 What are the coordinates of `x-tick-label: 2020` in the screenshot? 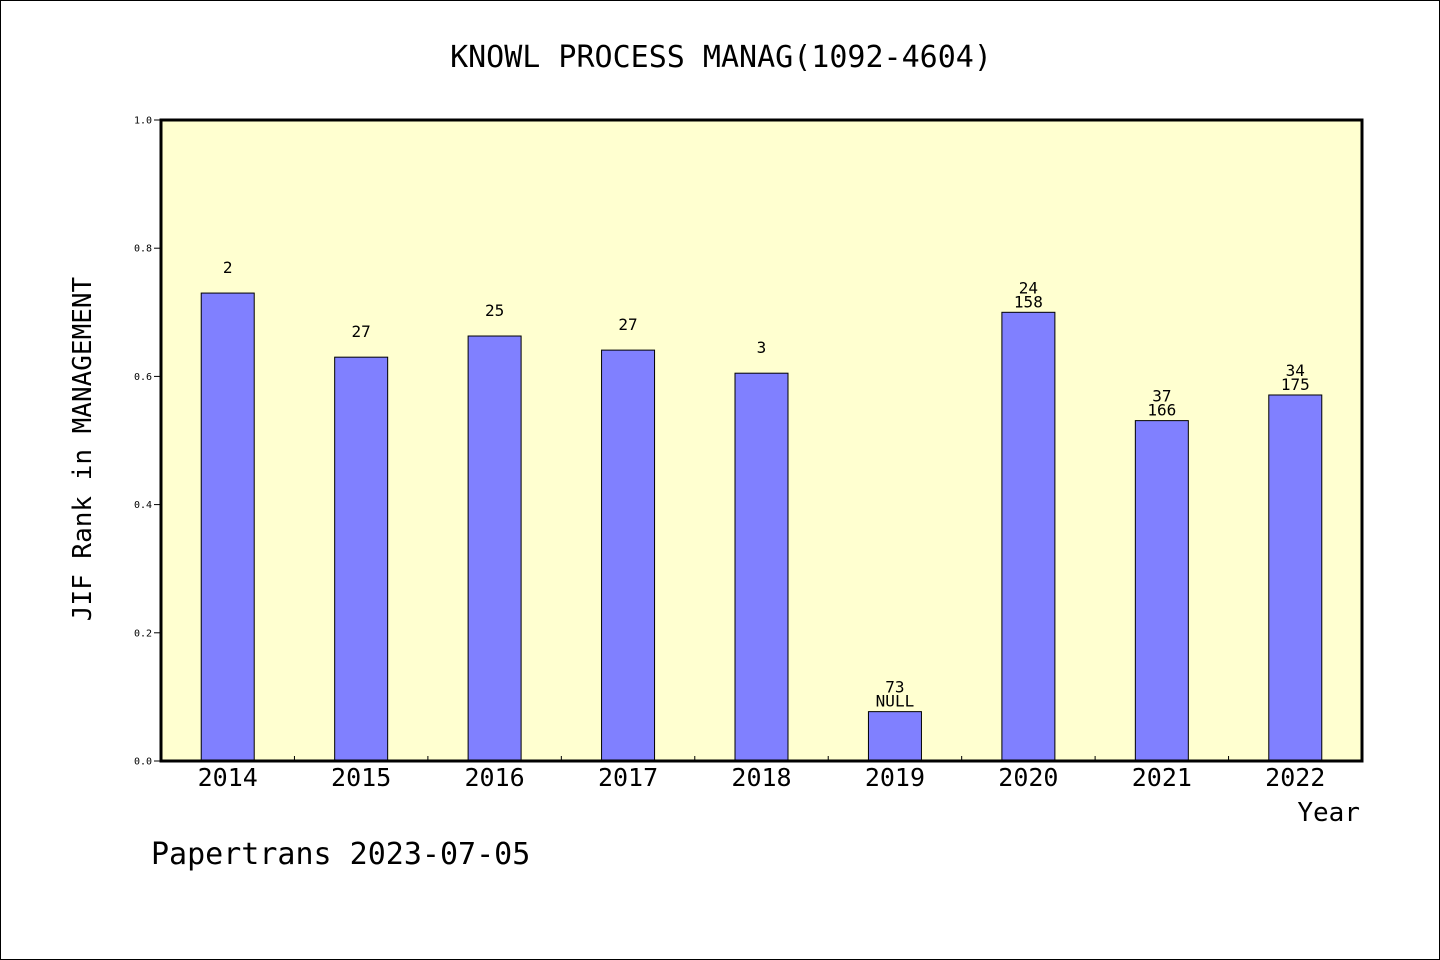 It's located at (1028, 777).